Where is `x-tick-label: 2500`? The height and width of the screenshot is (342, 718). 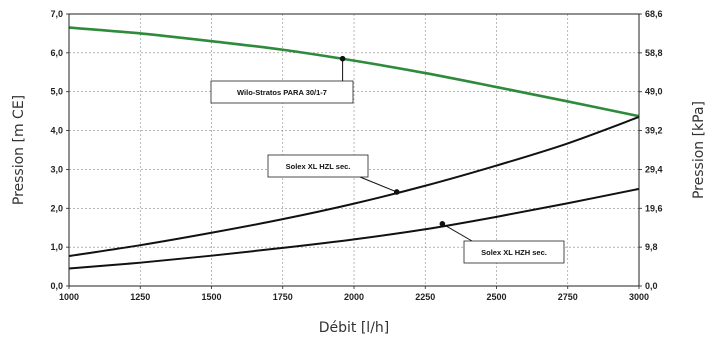 x-tick-label: 2500 is located at coordinates (496, 297).